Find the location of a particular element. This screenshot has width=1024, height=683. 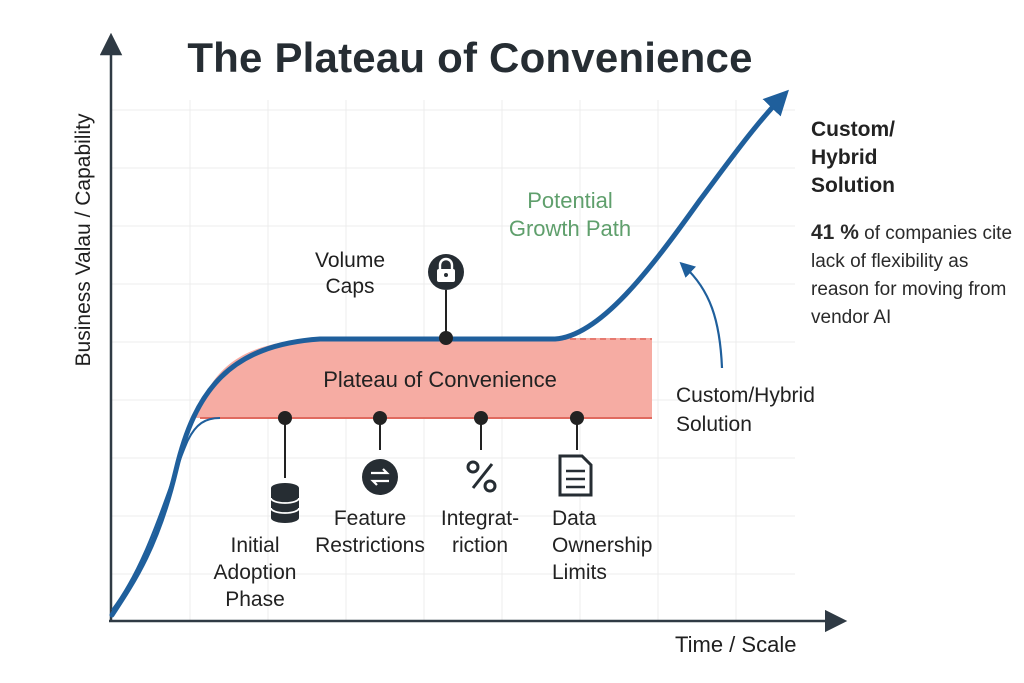

document-icon is located at coordinates (575, 475).